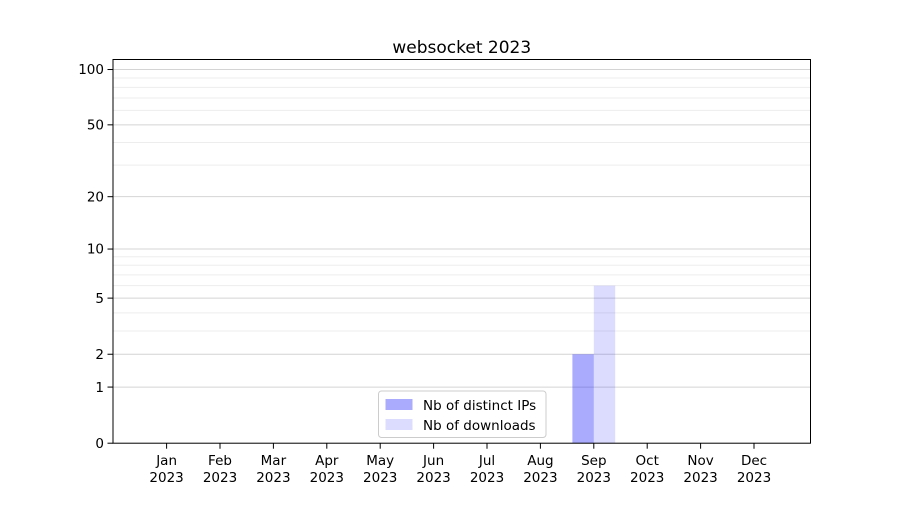 This screenshot has width=900, height=505. I want to click on y-tick-label: 0, so click(99, 444).